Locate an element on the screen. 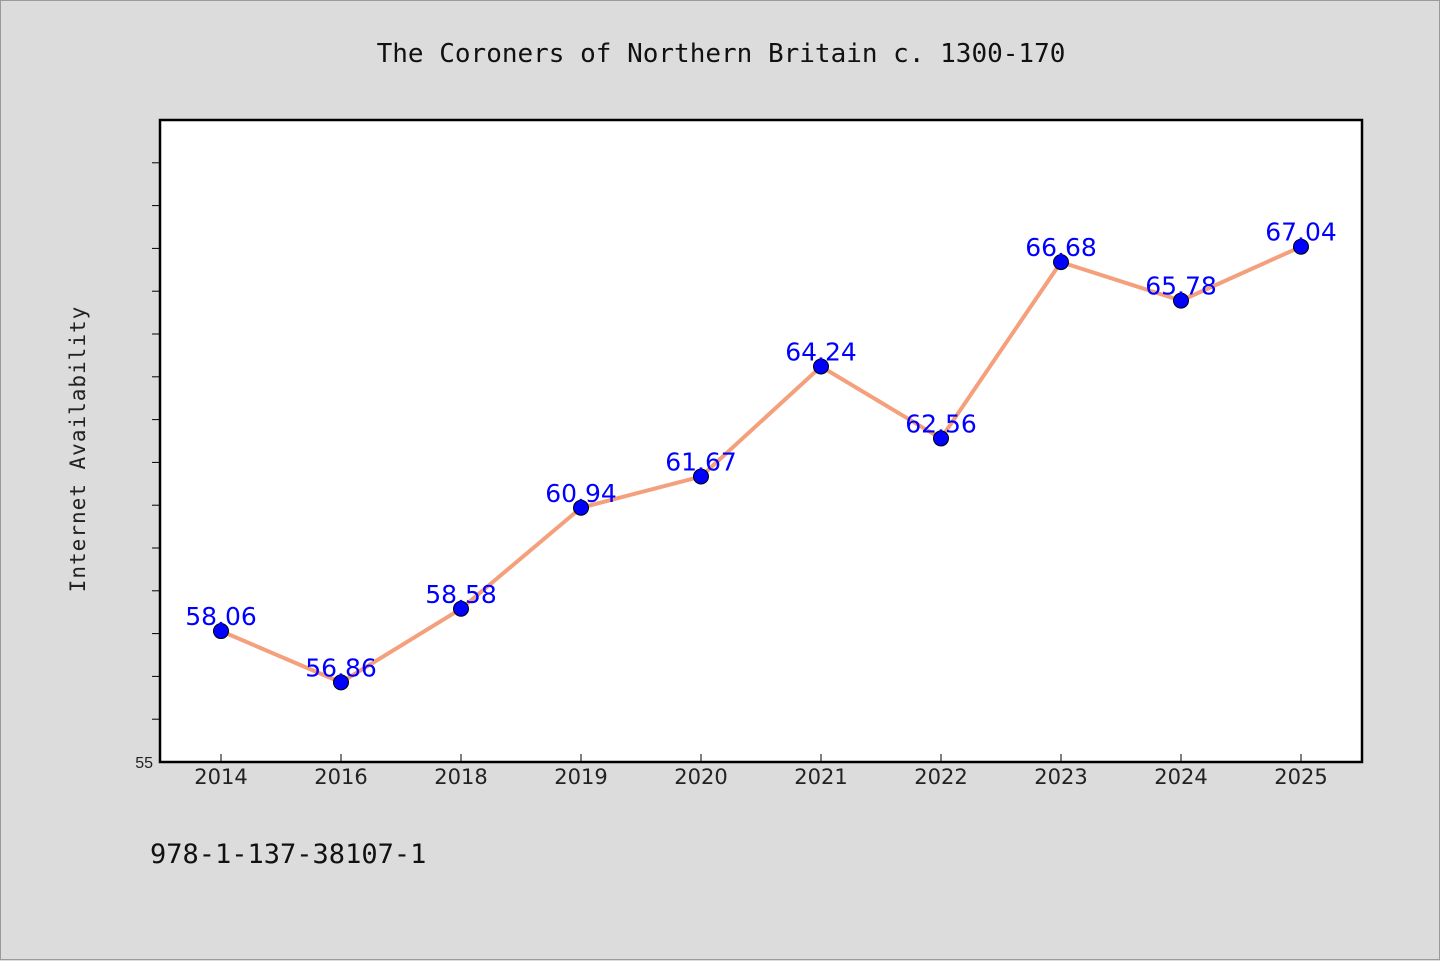 This screenshot has width=1440, height=961. data-label: 67.04 is located at coordinates (1301, 232).